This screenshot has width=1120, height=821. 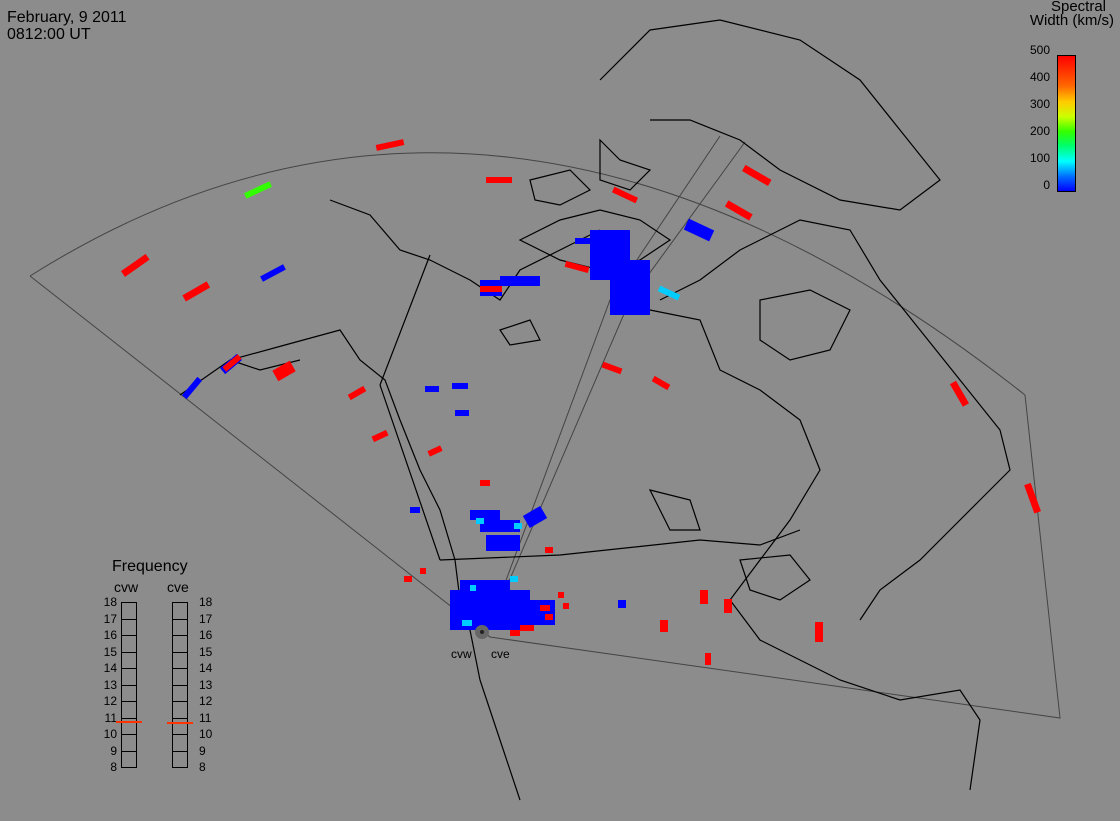 I want to click on colorbar-tick: 0, so click(x=1046, y=185).